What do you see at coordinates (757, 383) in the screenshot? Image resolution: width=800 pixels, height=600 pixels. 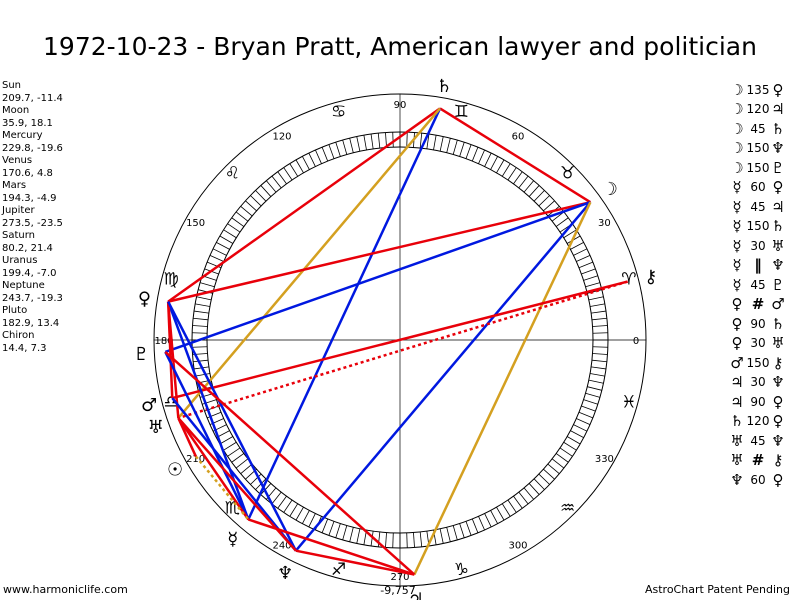 I see `aspect-row: ♃ 30 ♆` at bounding box center [757, 383].